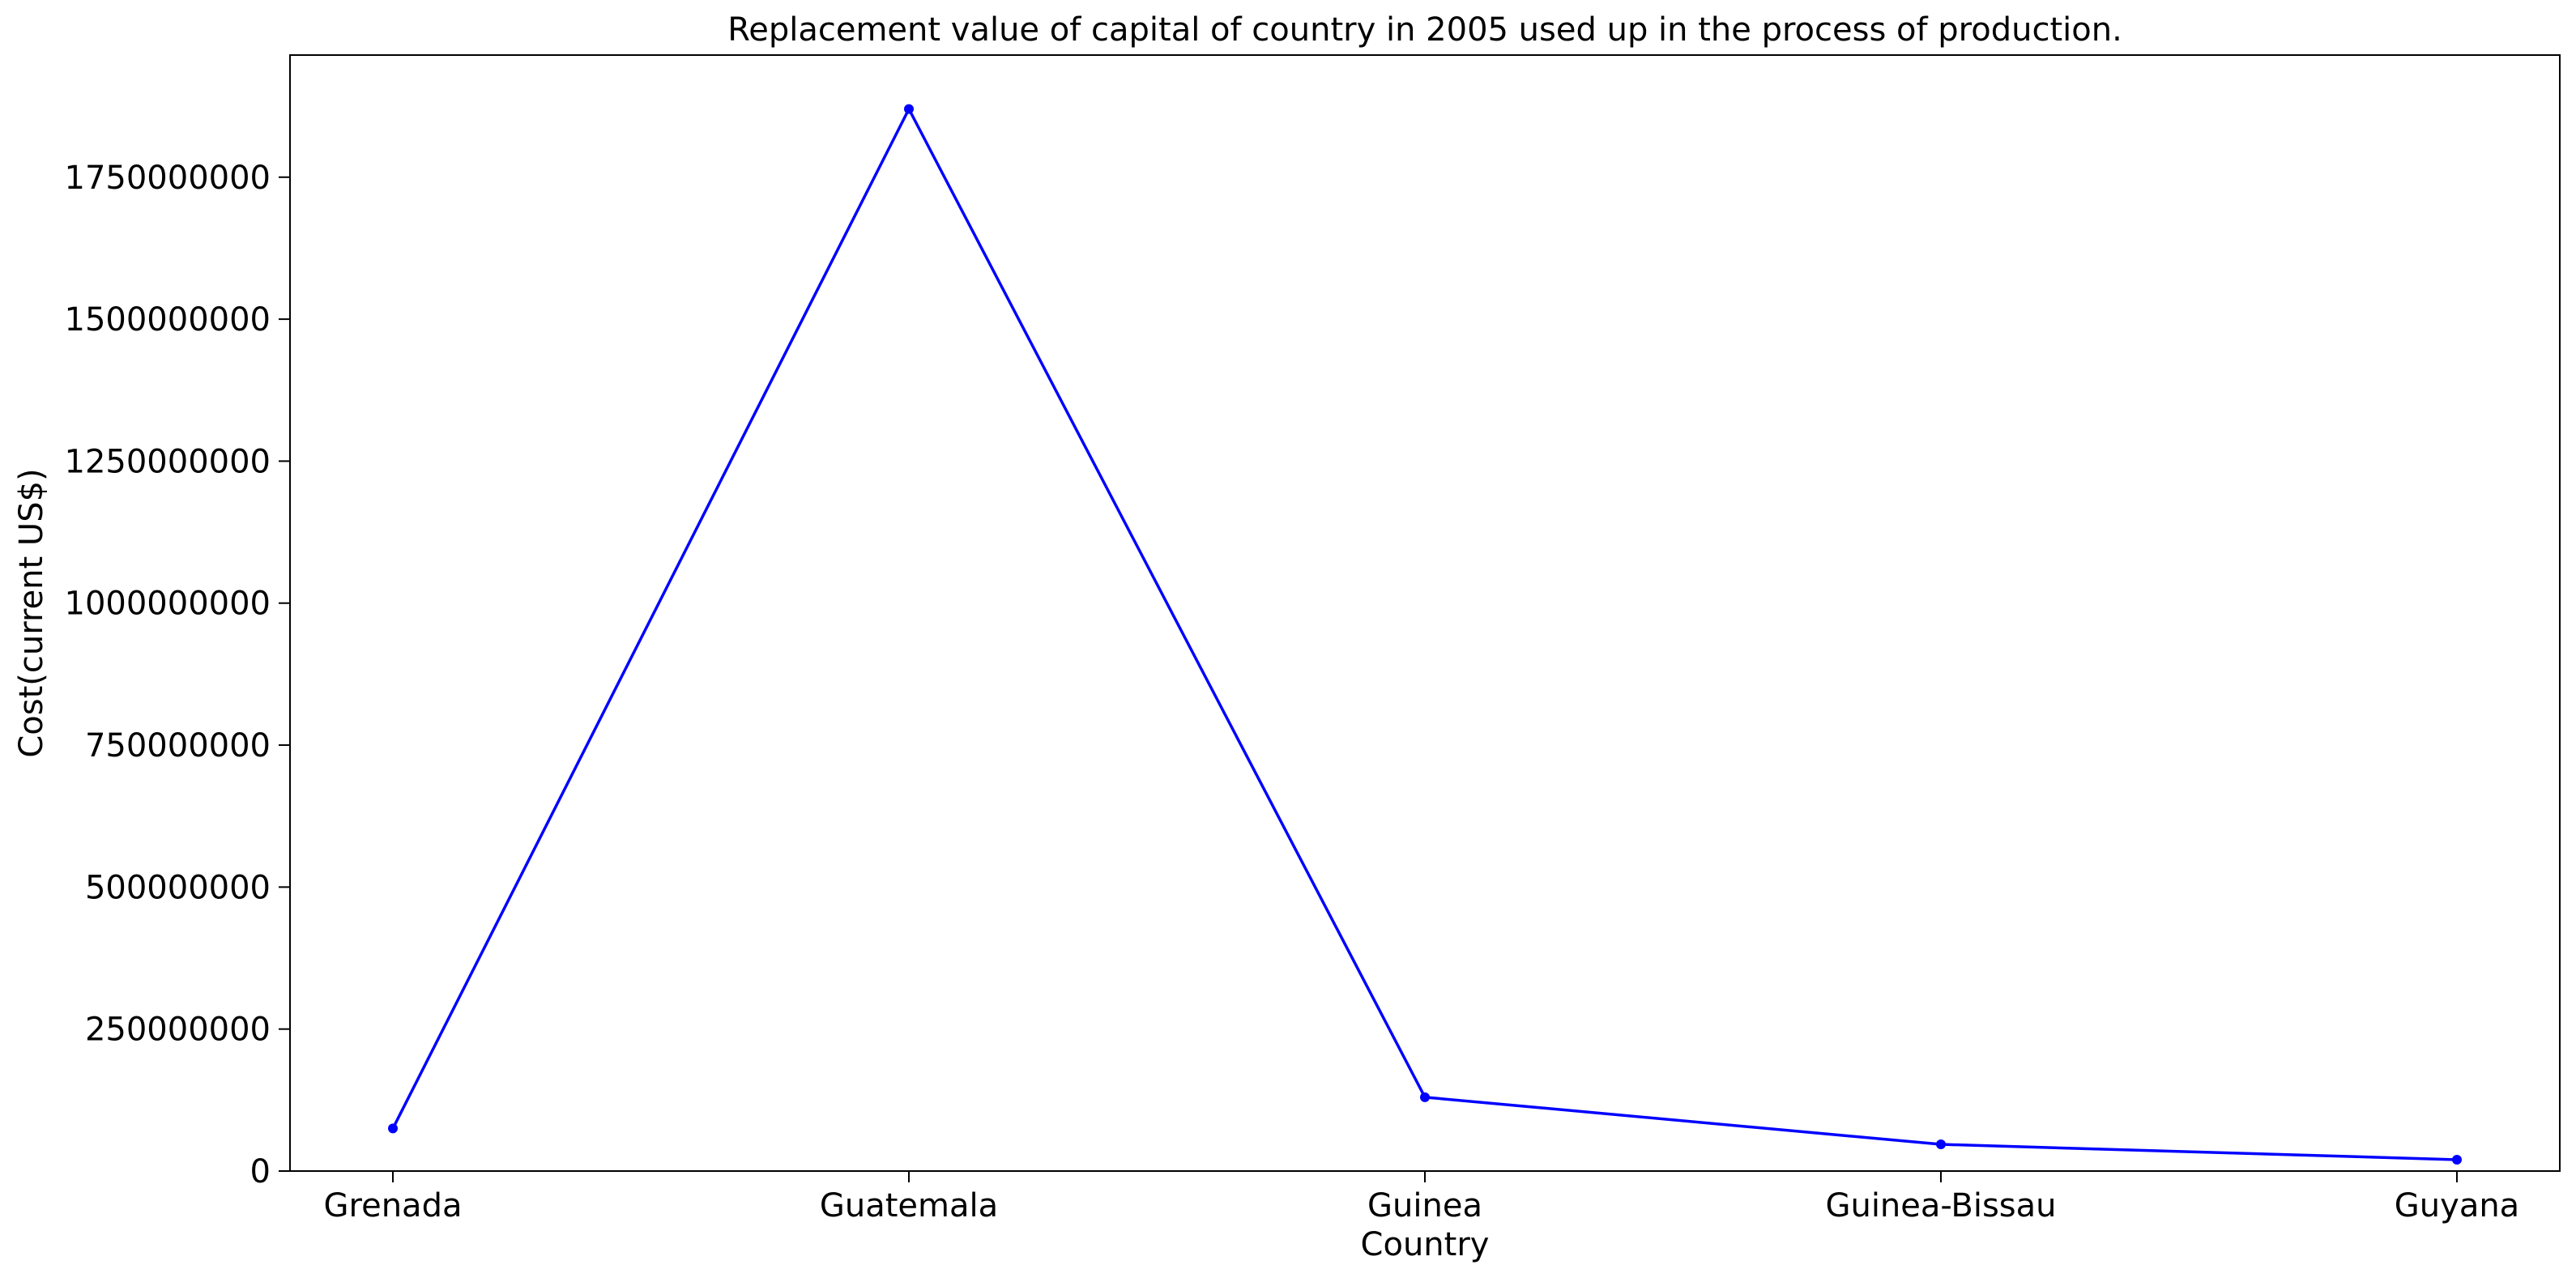  I want to click on data-point-guyana, so click(2457, 1159).